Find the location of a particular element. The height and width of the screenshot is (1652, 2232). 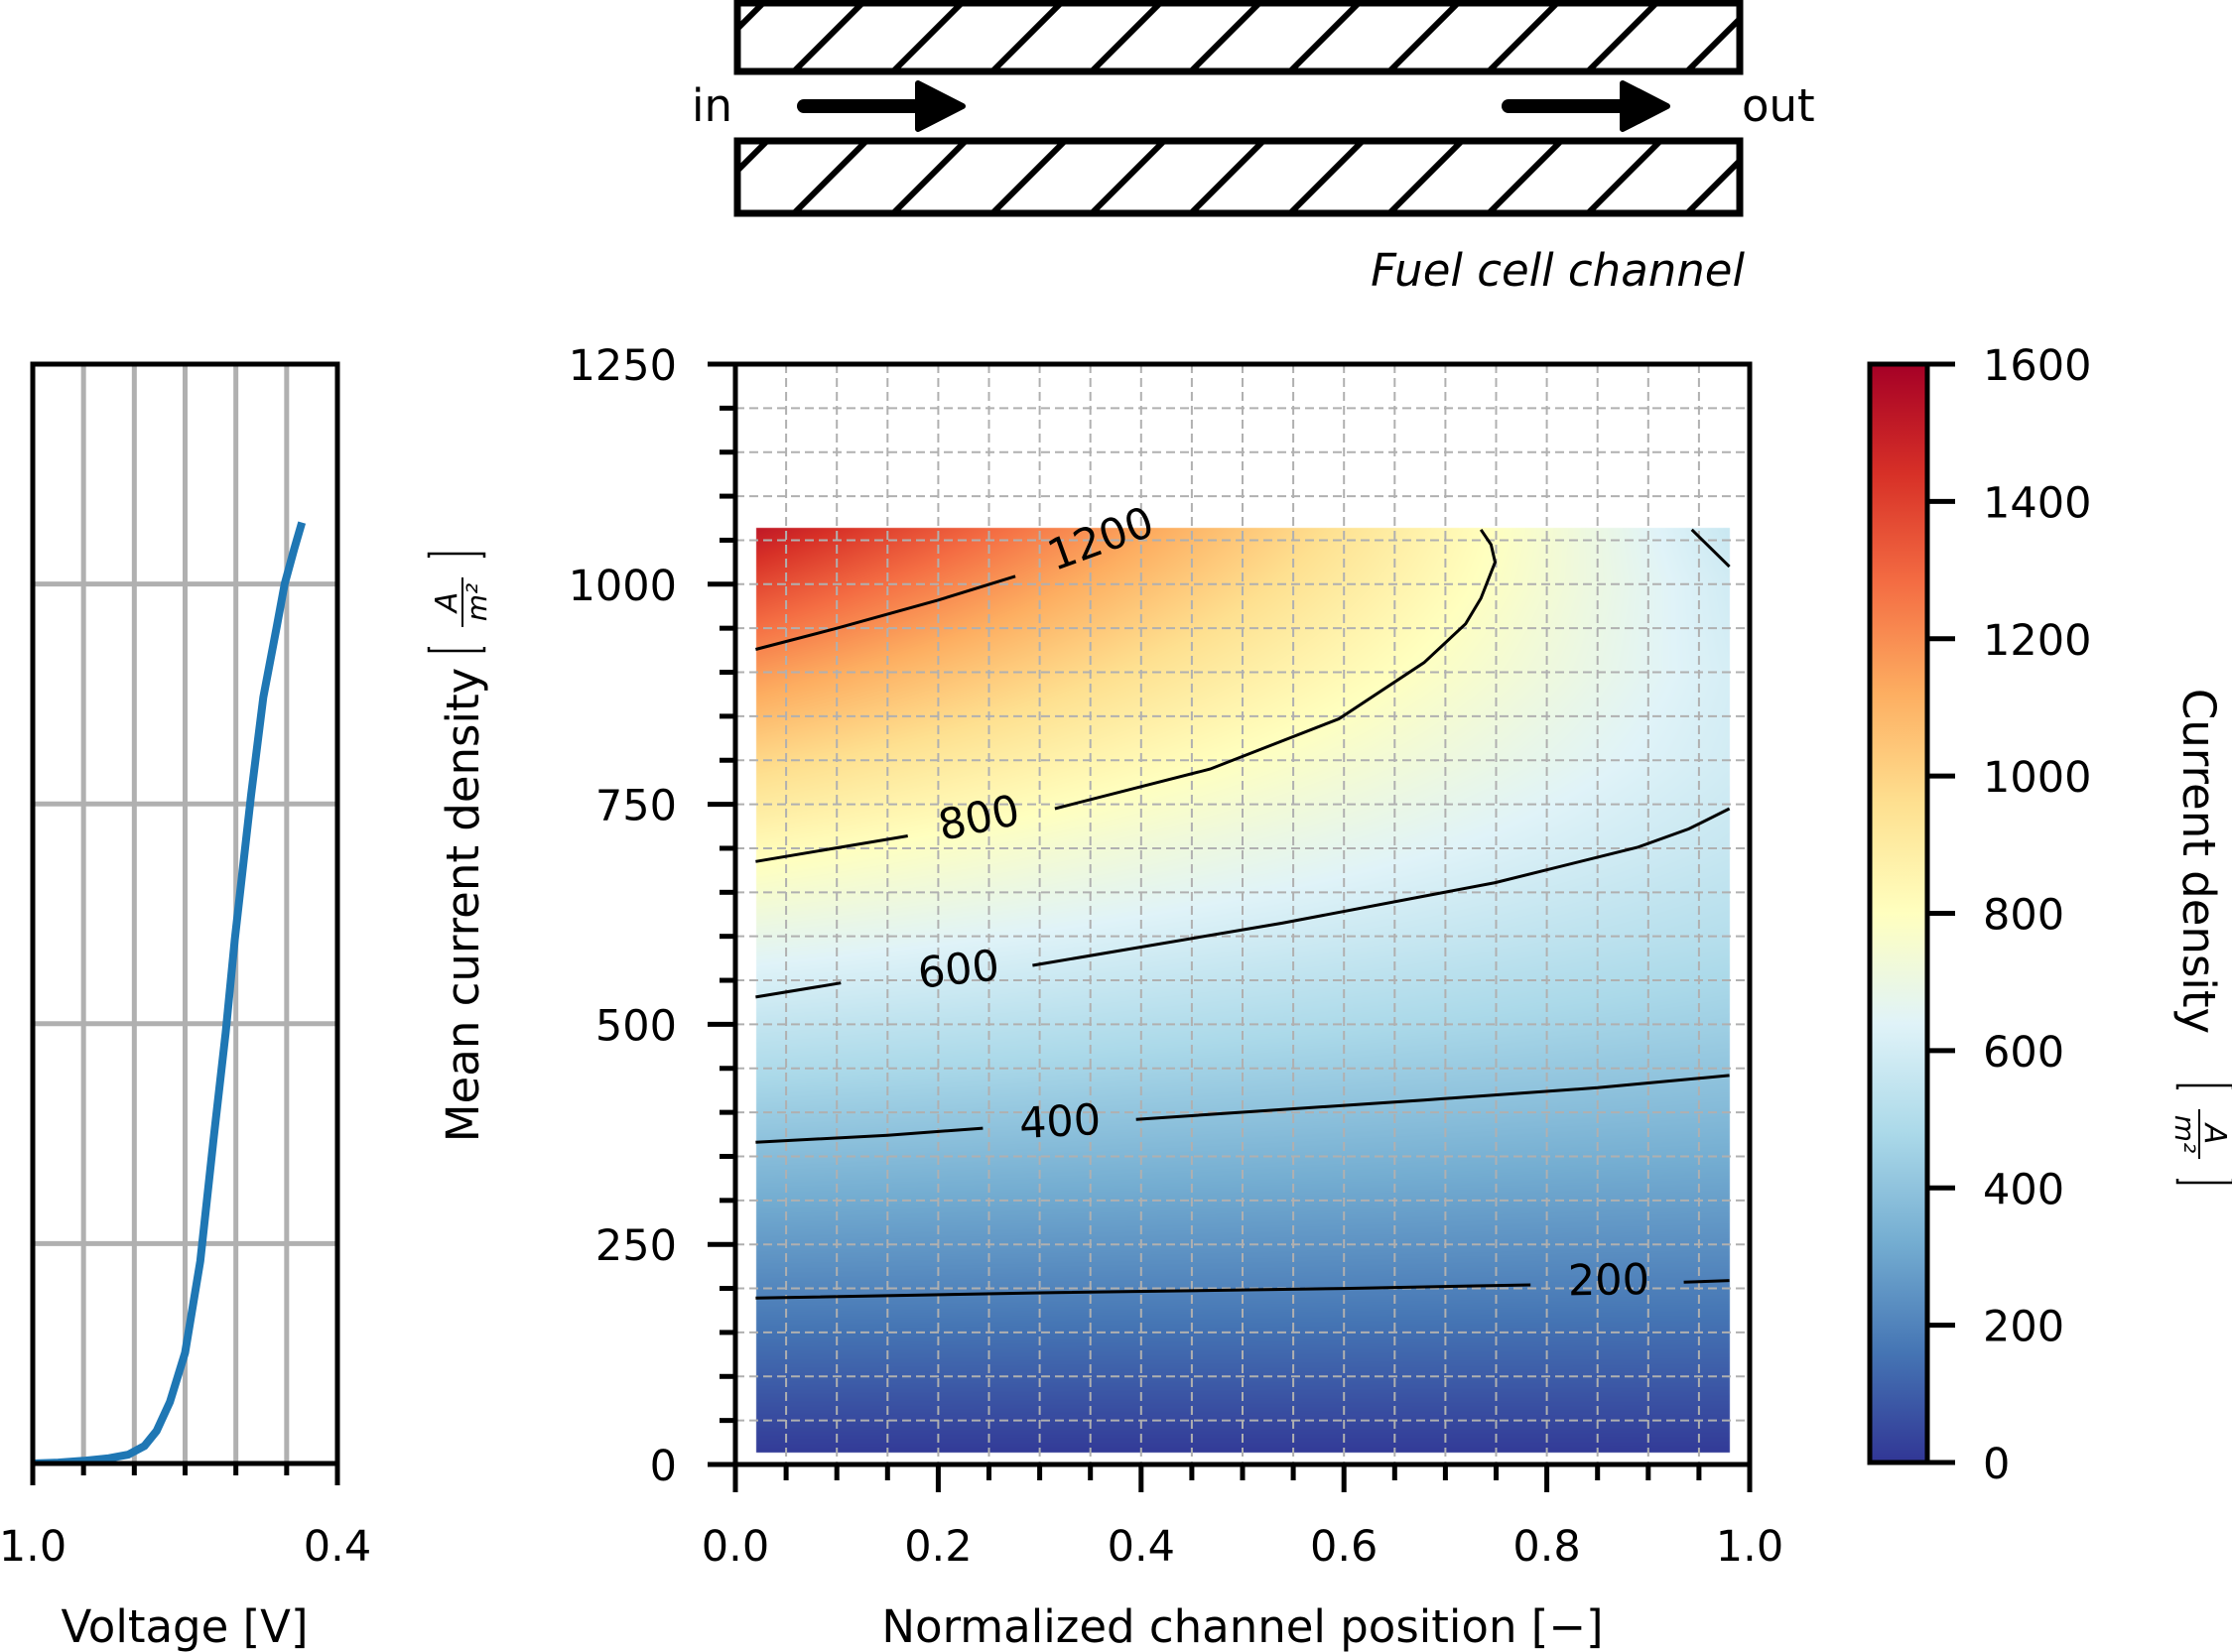

x-axis-label: Normalized channel position [−] is located at coordinates (1242, 1626).